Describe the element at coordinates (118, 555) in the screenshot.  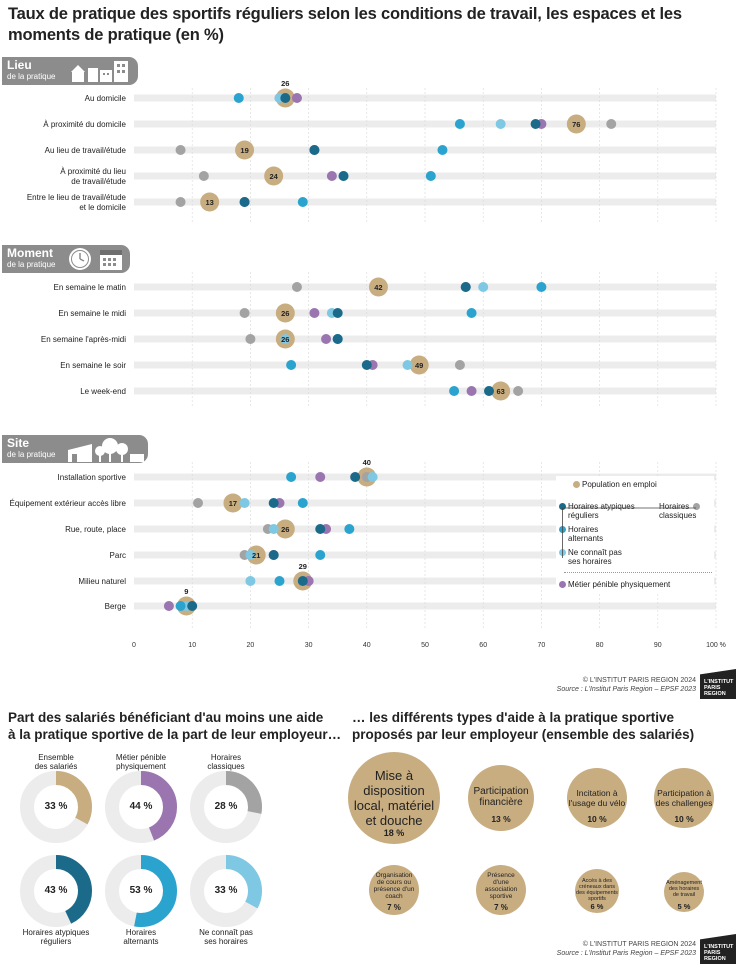
I see `row-label: Parc` at that location.